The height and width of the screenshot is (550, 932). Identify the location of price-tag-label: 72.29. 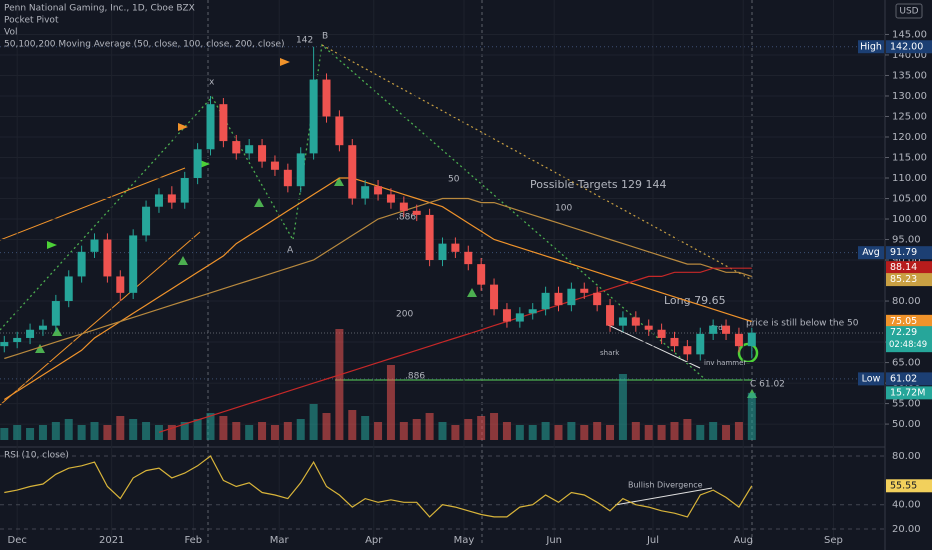
(903, 332).